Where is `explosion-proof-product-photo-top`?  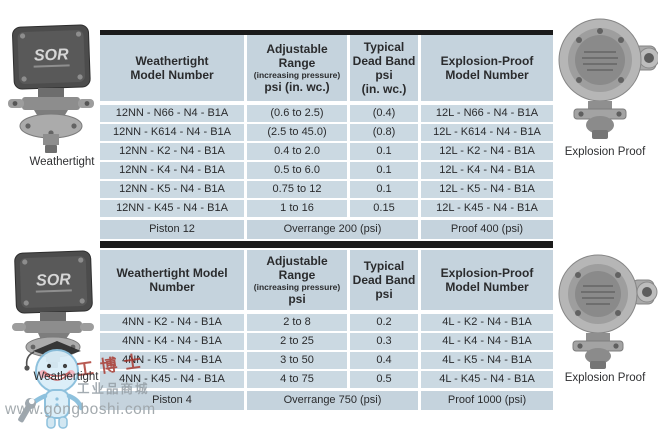 explosion-proof-product-photo-top is located at coordinates (607, 80).